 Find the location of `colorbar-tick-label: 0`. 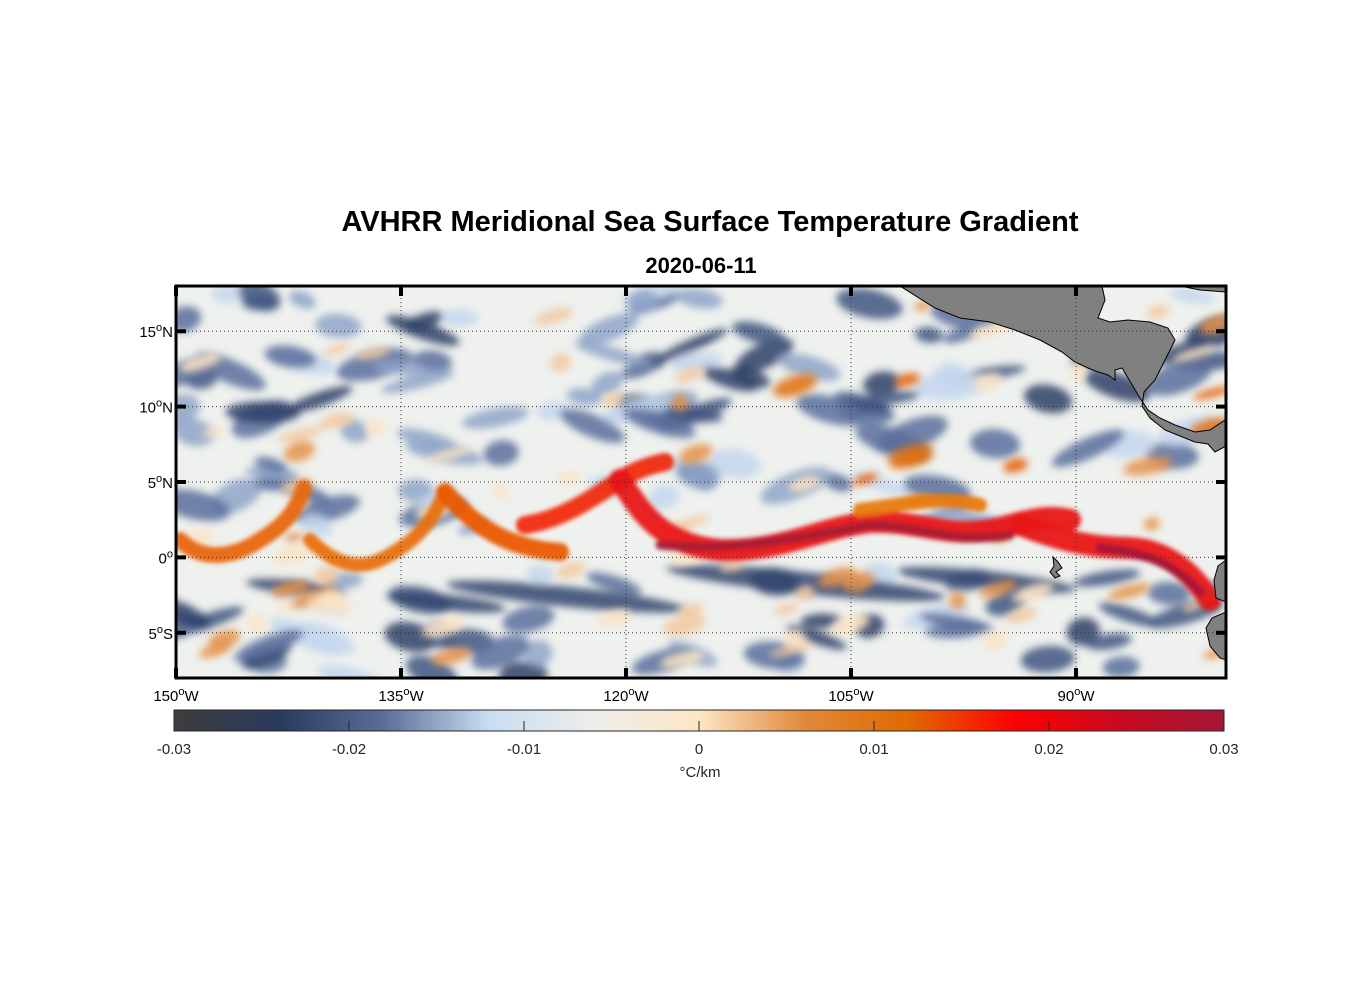

colorbar-tick-label: 0 is located at coordinates (699, 749).